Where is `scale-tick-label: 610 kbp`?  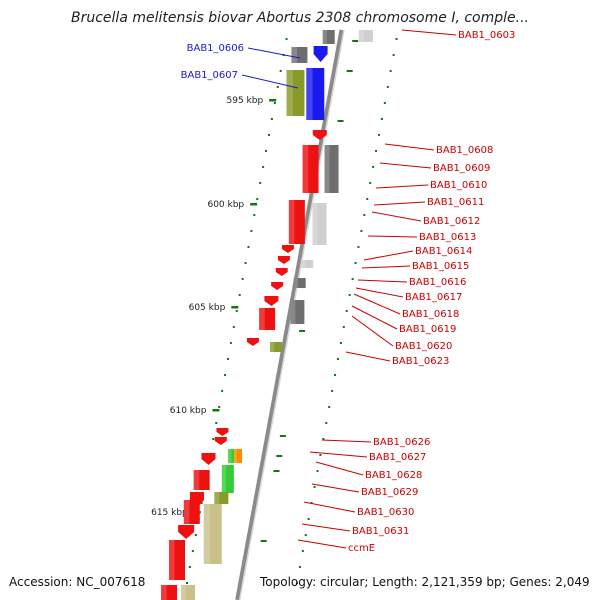
scale-tick-label: 610 kbp is located at coordinates (188, 411).